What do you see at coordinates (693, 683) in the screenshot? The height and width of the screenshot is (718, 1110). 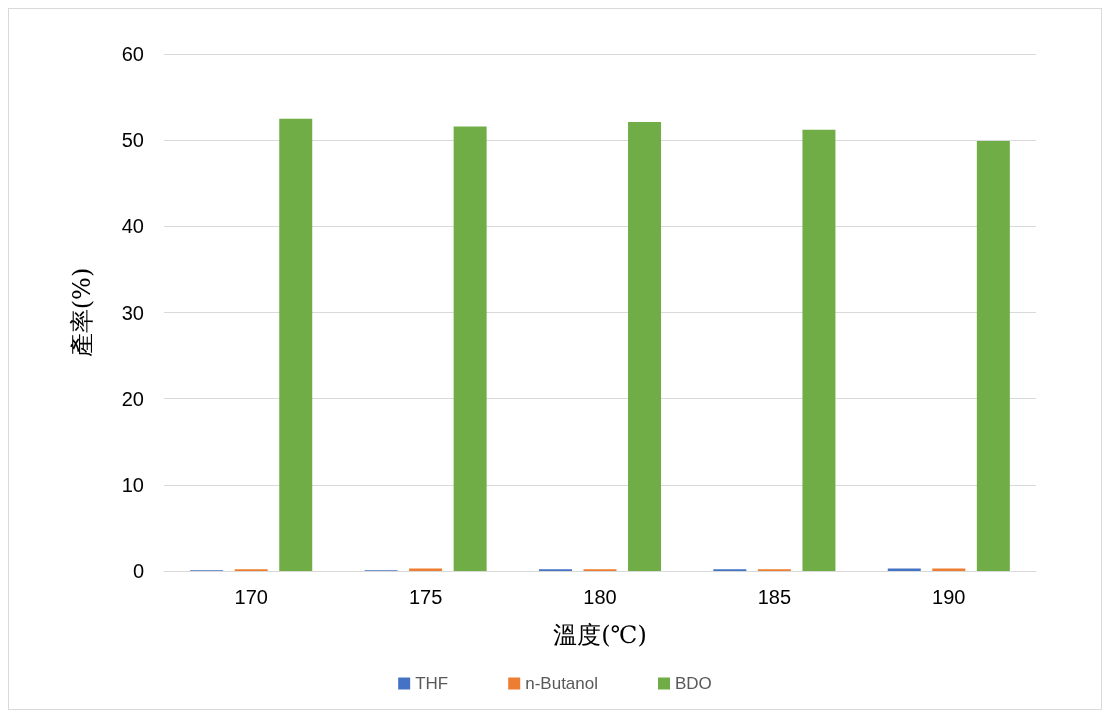 I see `legend-label: BDO` at bounding box center [693, 683].